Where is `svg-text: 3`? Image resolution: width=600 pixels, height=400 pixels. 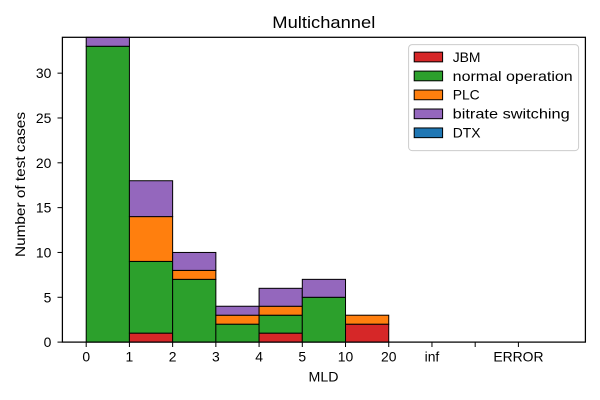 svg-text: 3 is located at coordinates (216, 357).